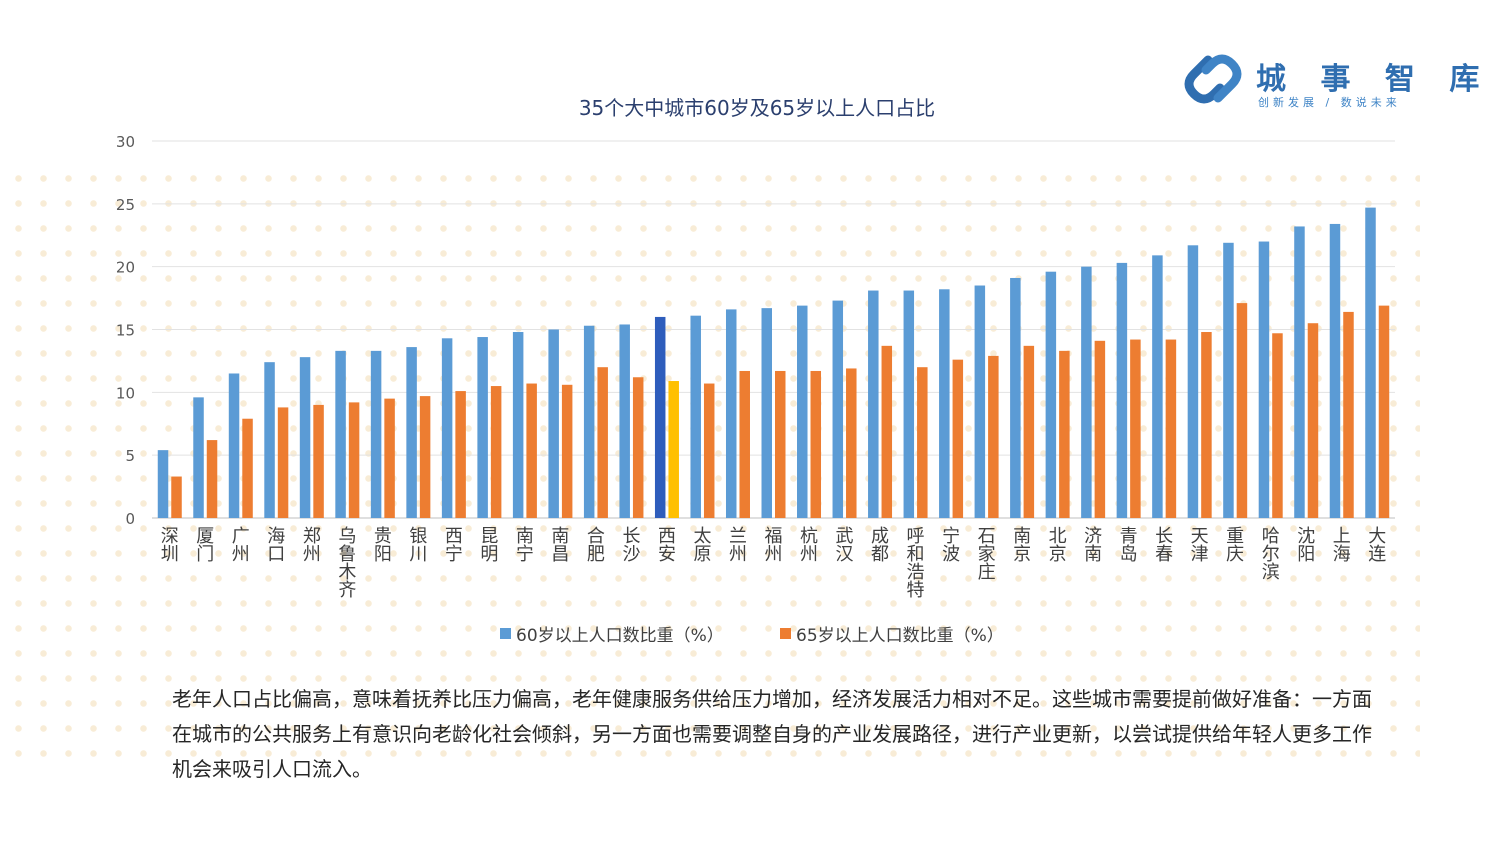  I want to click on x-tick-label: 武汉, so click(845, 545).